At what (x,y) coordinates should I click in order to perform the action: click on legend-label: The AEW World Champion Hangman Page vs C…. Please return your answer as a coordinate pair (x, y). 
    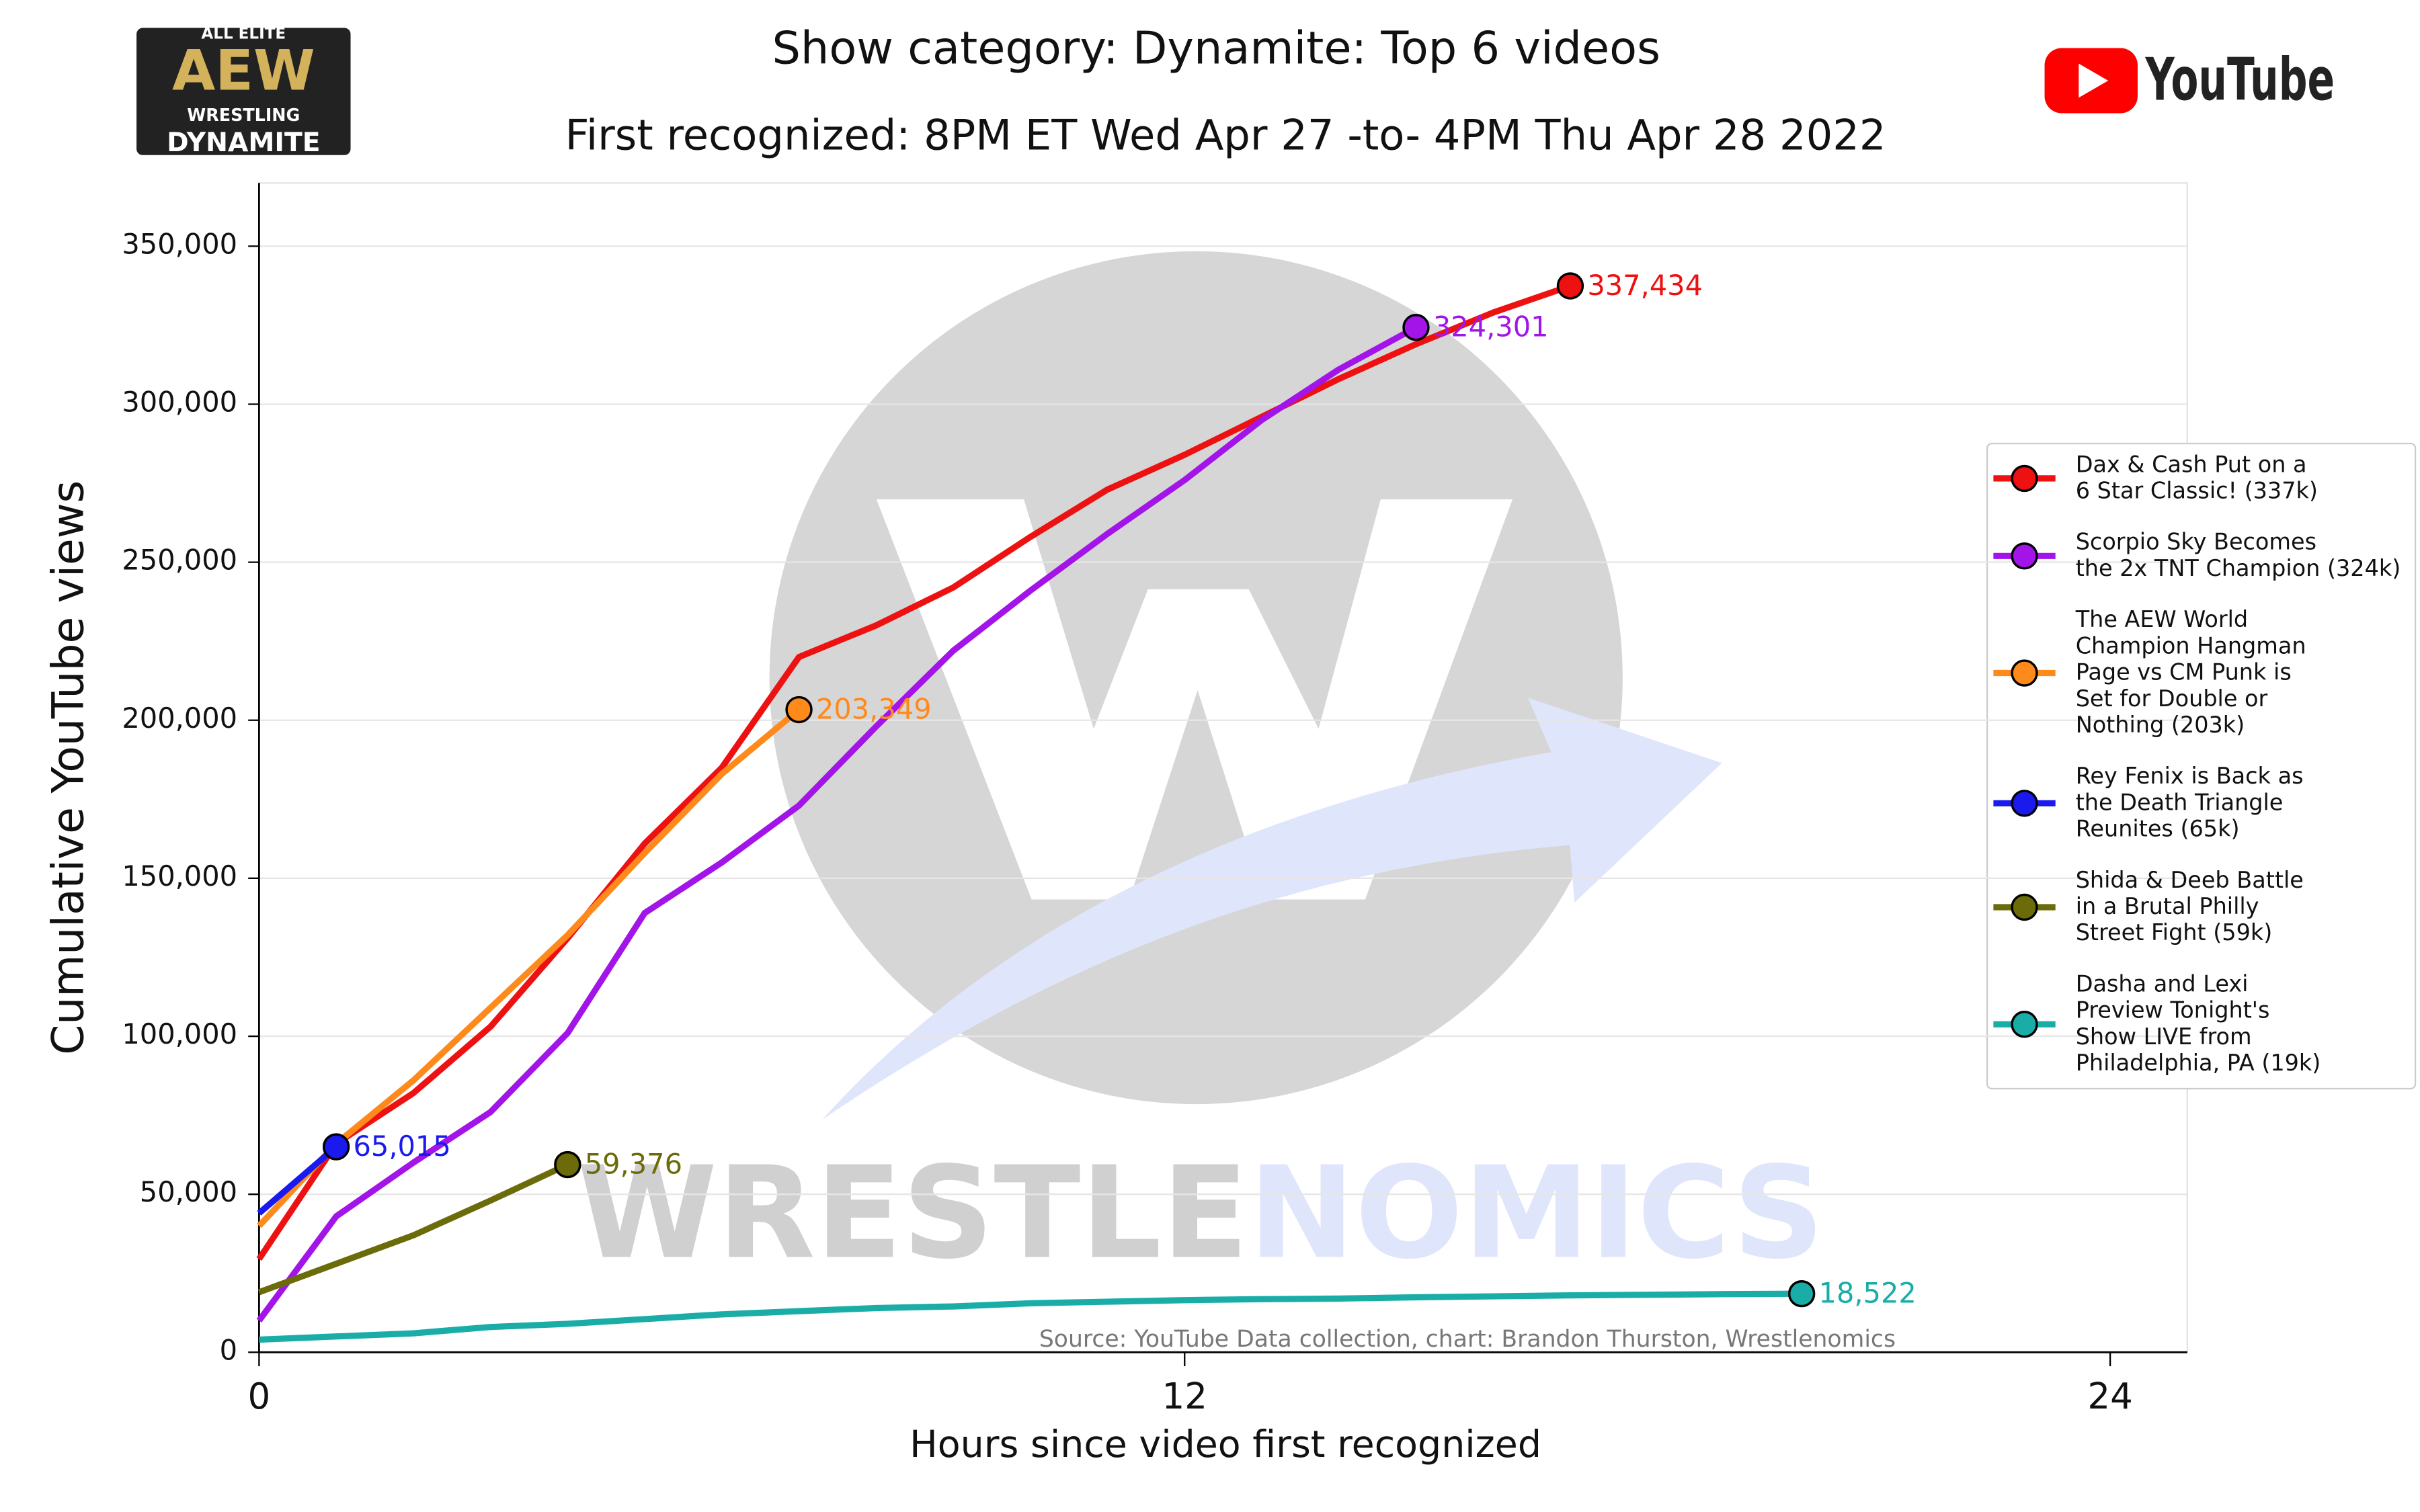
    Looking at the image, I should click on (2194, 672).